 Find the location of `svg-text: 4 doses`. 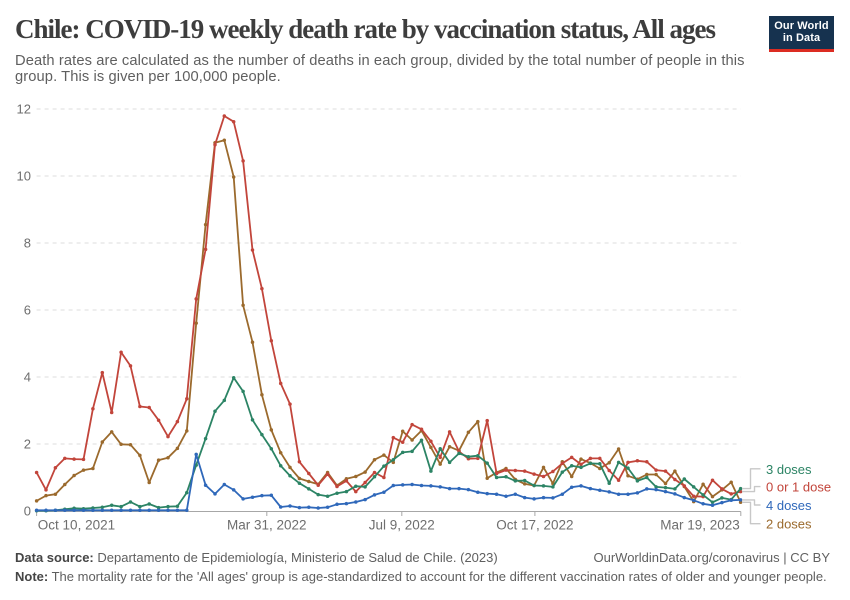

svg-text: 4 doses is located at coordinates (789, 505).